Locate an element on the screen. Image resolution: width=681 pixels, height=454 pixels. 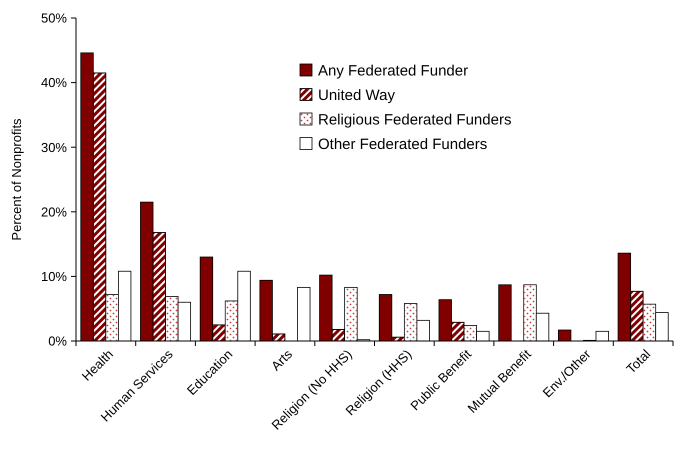
legend-label: Other Federated Funders is located at coordinates (403, 144).